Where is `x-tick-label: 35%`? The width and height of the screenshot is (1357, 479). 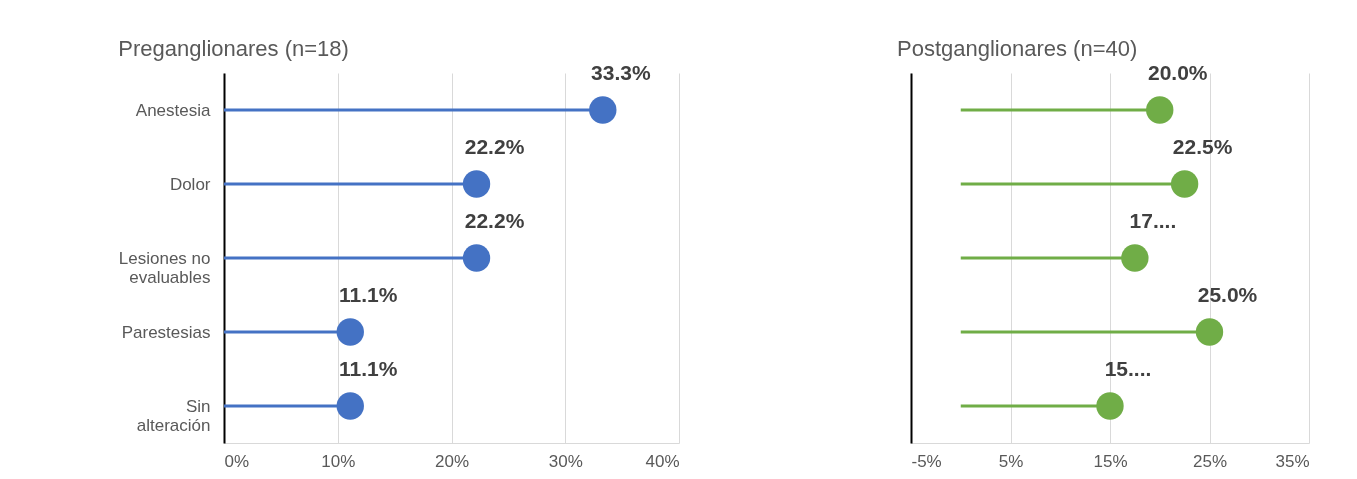 x-tick-label: 35% is located at coordinates (1292, 461).